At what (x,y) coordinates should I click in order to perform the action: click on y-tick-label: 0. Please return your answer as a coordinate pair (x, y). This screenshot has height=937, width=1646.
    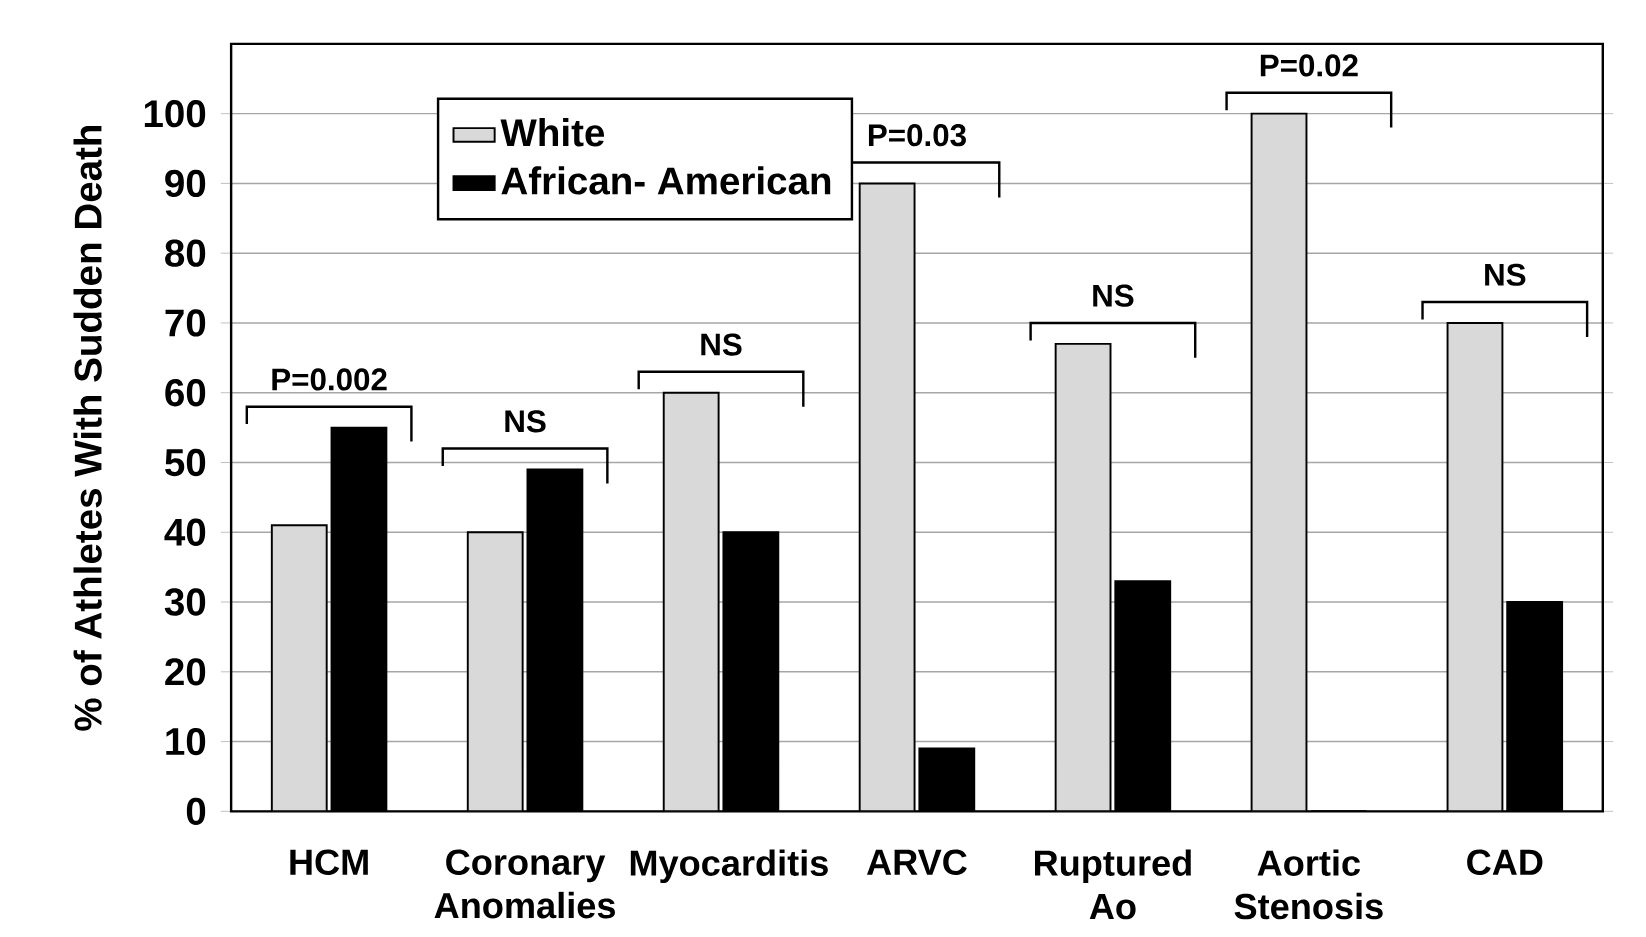
    Looking at the image, I should click on (196, 811).